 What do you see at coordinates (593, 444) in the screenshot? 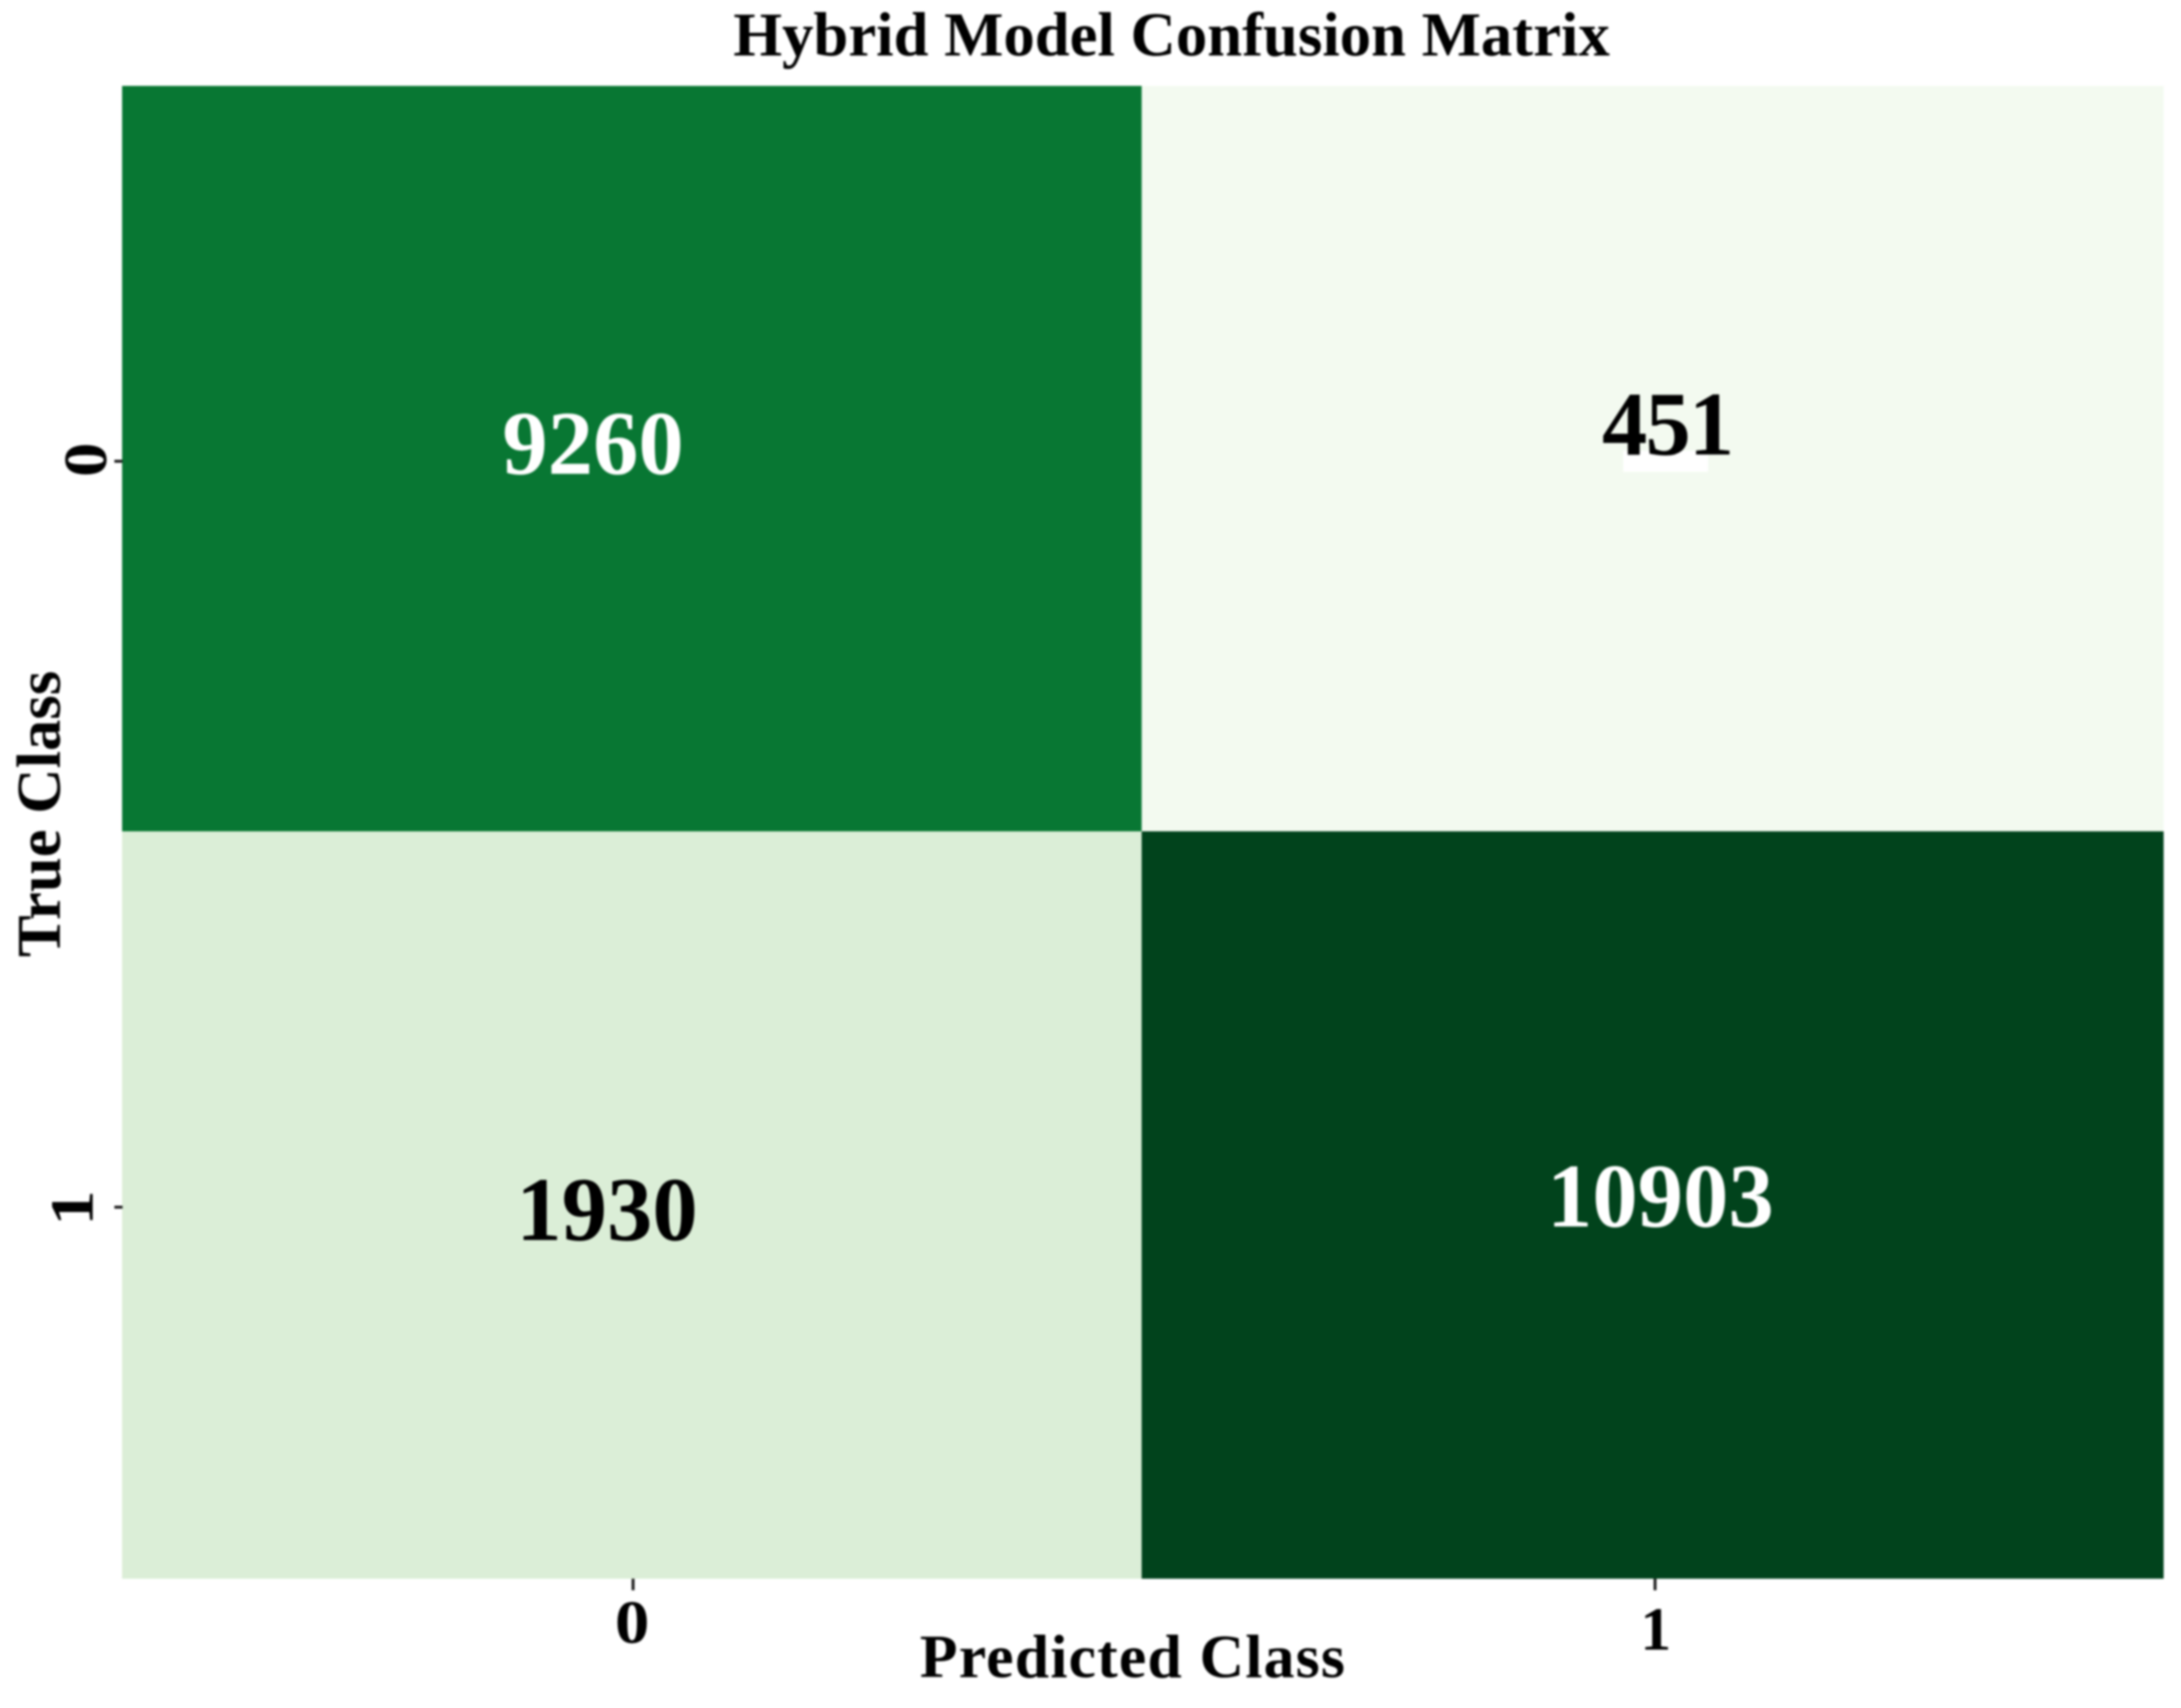
I see `svg-text: 9260` at bounding box center [593, 444].